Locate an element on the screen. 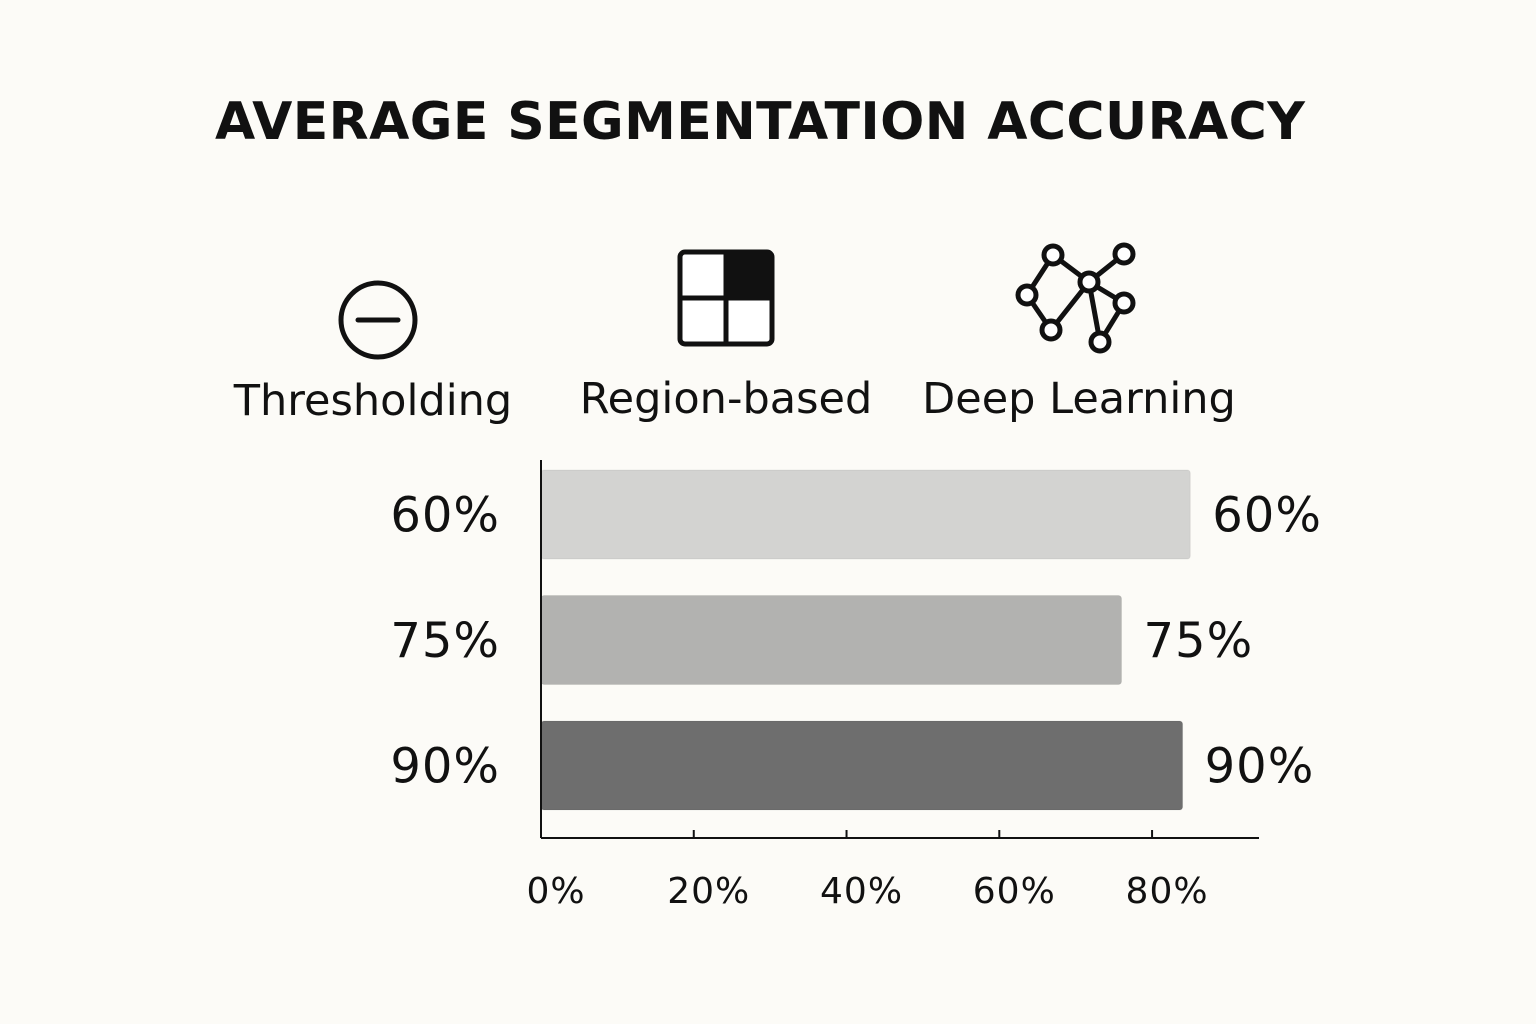 The image size is (1536, 1024). row-label: 60% is located at coordinates (445, 516).